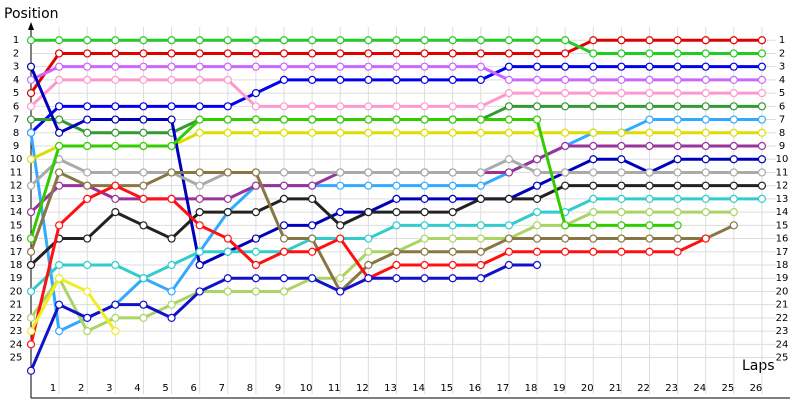  Describe the element at coordinates (758, 366) in the screenshot. I see `x-axis-label: Laps` at that location.